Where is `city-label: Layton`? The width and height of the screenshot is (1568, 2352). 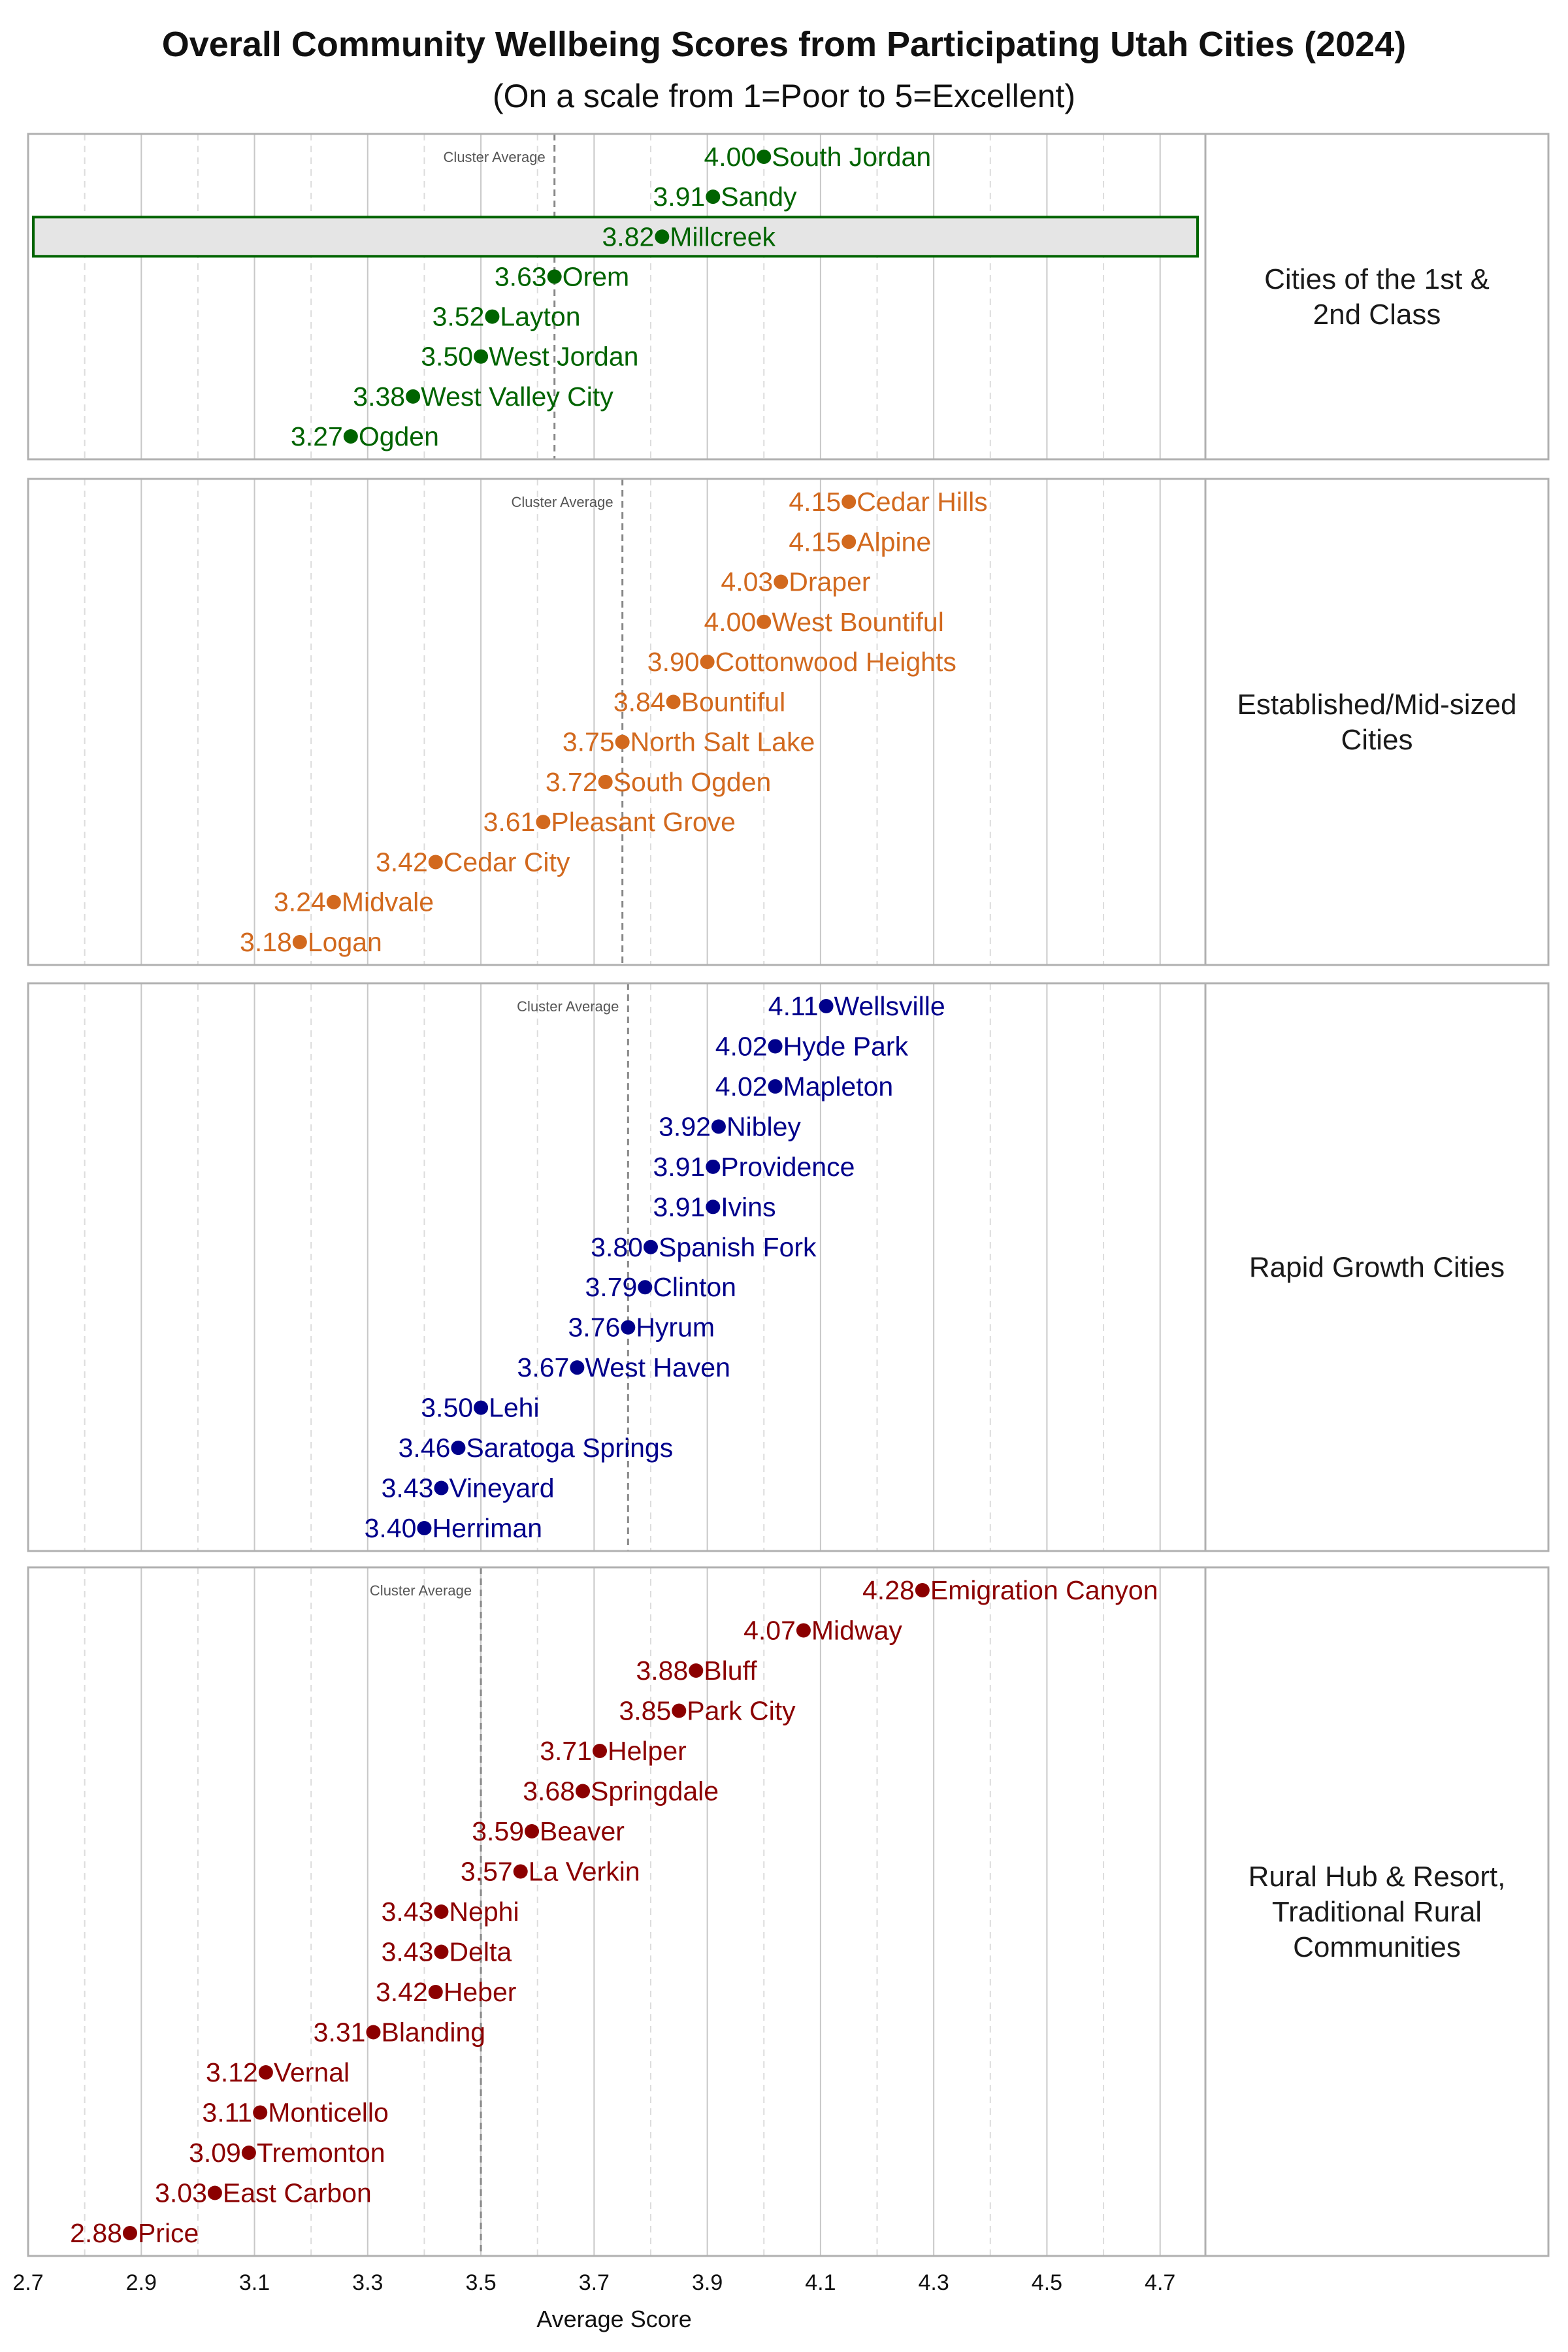
city-label: Layton is located at coordinates (540, 317).